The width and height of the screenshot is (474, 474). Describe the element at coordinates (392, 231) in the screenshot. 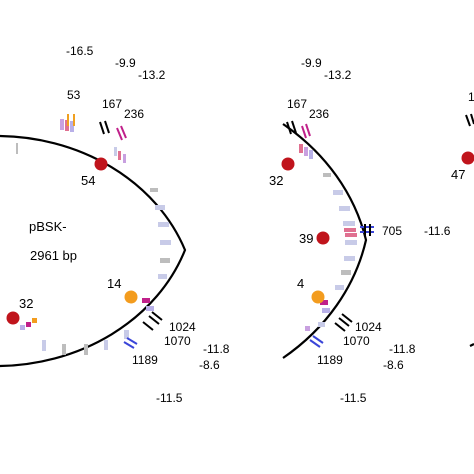

I see `site-label: 705` at that location.